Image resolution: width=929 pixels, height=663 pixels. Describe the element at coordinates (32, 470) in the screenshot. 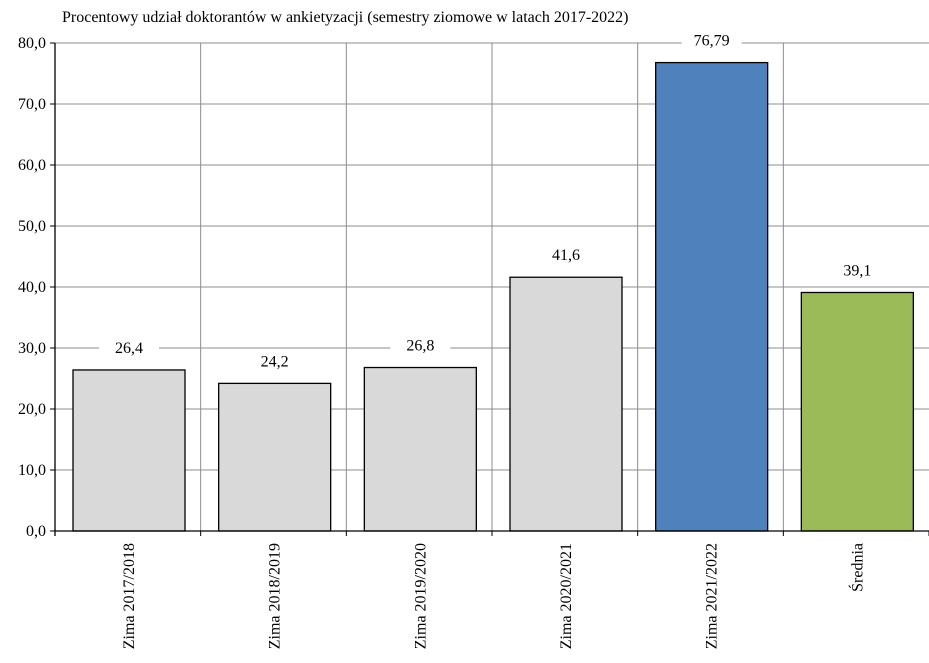

I see `y-tick-label: 10,0` at that location.